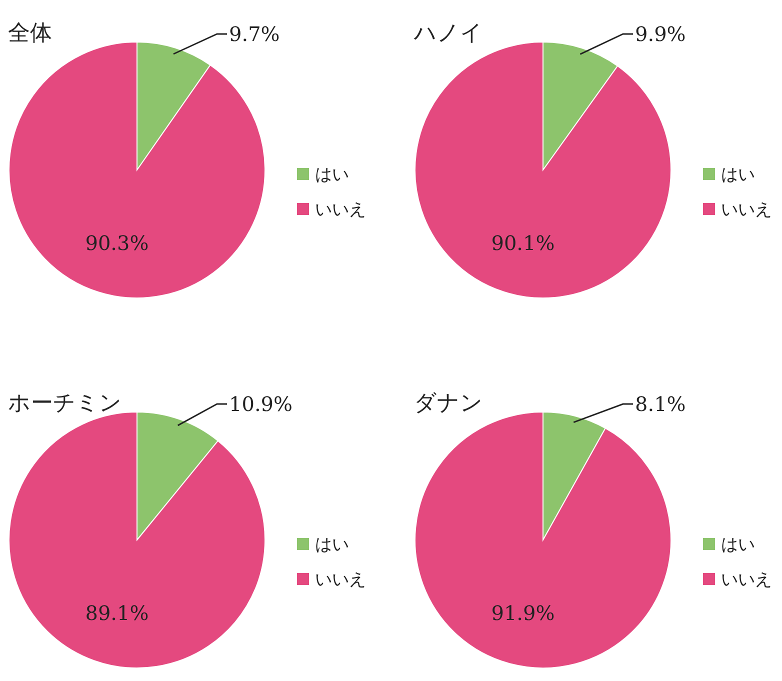 The height and width of the screenshot is (681, 782). Describe the element at coordinates (448, 33) in the screenshot. I see `chart-title: ハノイ` at that location.